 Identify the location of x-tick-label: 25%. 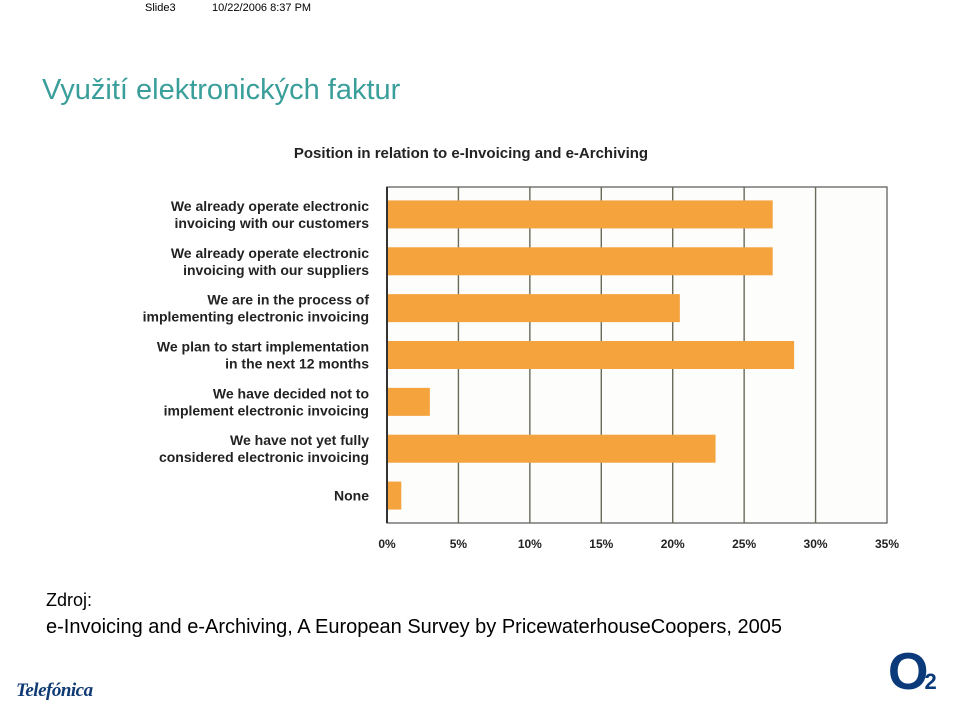
(744, 544).